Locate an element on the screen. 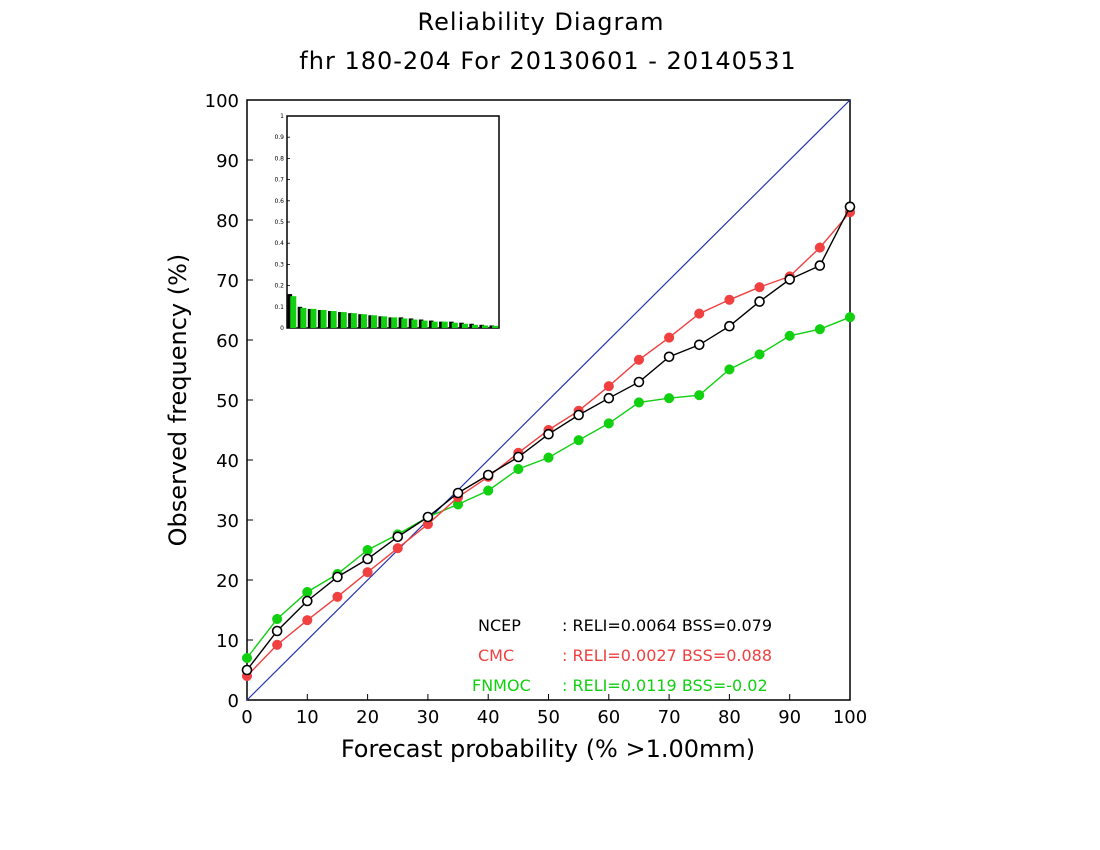  inset-tick-label: 1 is located at coordinates (282, 116).